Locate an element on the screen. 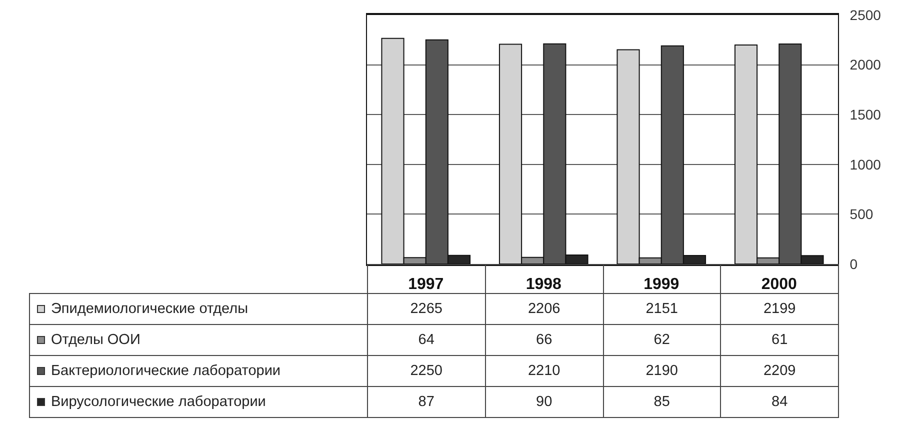 Image resolution: width=900 pixels, height=431 pixels. y-tick-label: 500 is located at coordinates (862, 214).